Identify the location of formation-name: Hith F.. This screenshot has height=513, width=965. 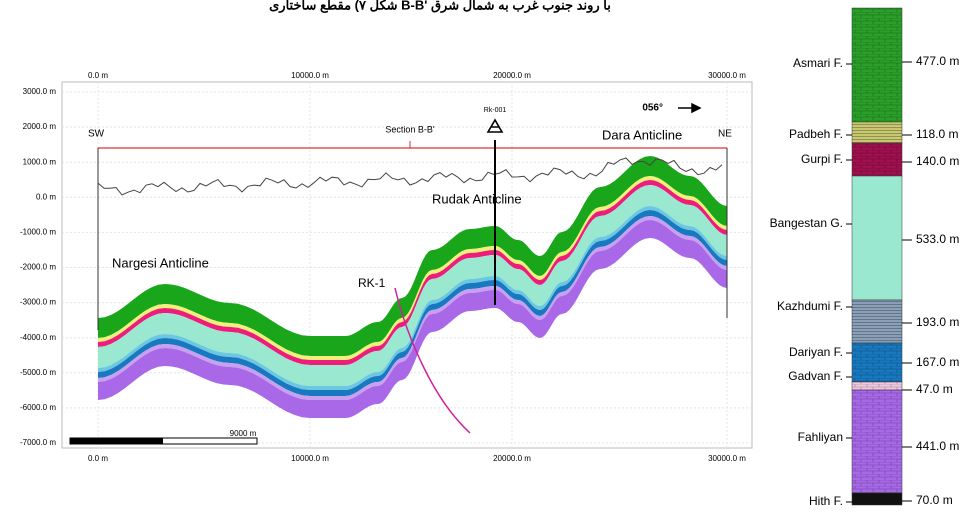
(826, 501).